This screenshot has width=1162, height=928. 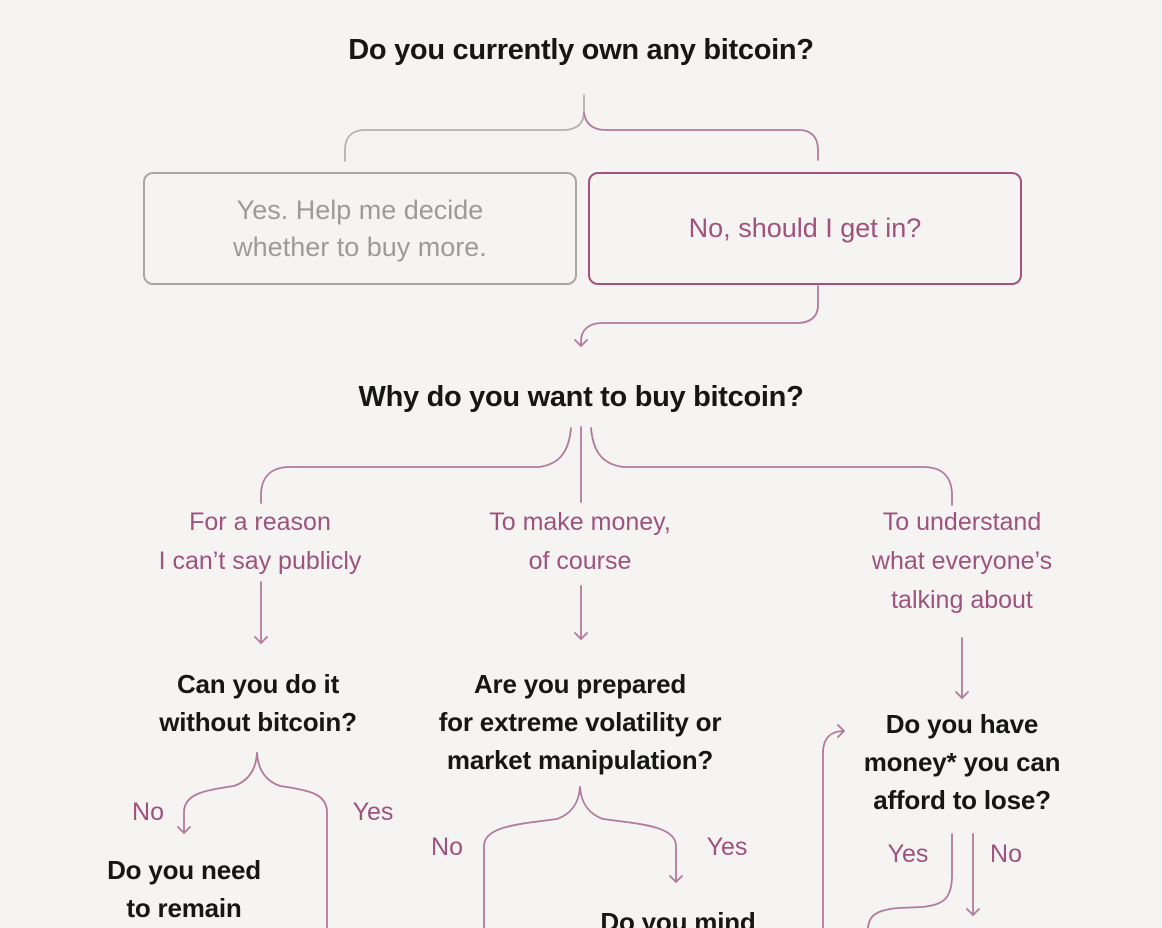 I want to click on branch-label-reason: For a reason I can’t say publicly, so click(x=260, y=542).